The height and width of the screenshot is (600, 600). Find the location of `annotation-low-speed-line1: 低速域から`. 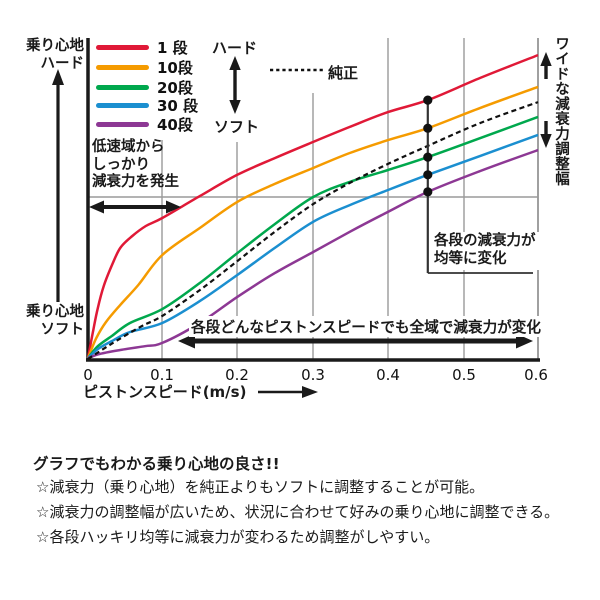

annotation-low-speed-line1: 低速域から is located at coordinates (128, 147).